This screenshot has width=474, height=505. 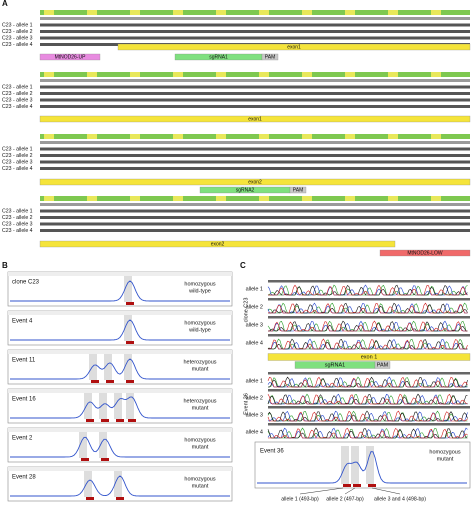 What do you see at coordinates (24, 361) in the screenshot?
I see `graph-label: Event 11` at bounding box center [24, 361].